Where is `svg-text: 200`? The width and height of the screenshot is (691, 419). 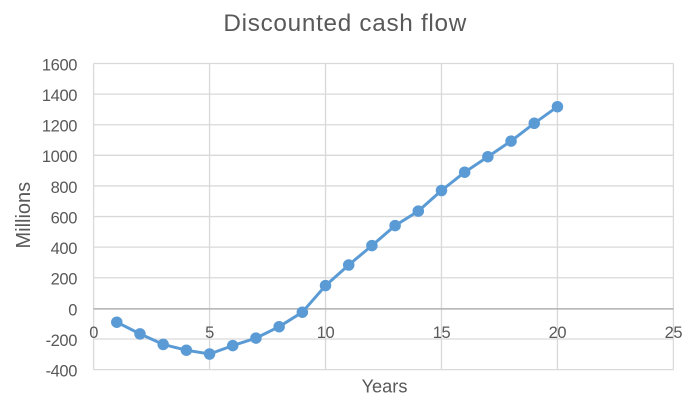
svg-text: 200 is located at coordinates (64, 280).